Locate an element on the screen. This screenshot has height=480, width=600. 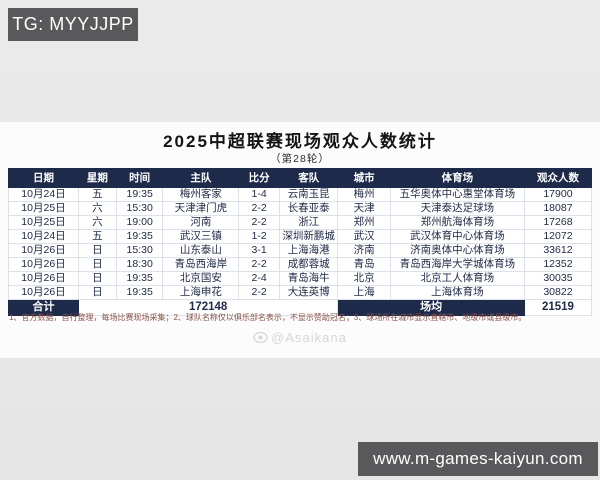
page-title: 2025中超联赛现场观众人数统计 is located at coordinates (300, 141).